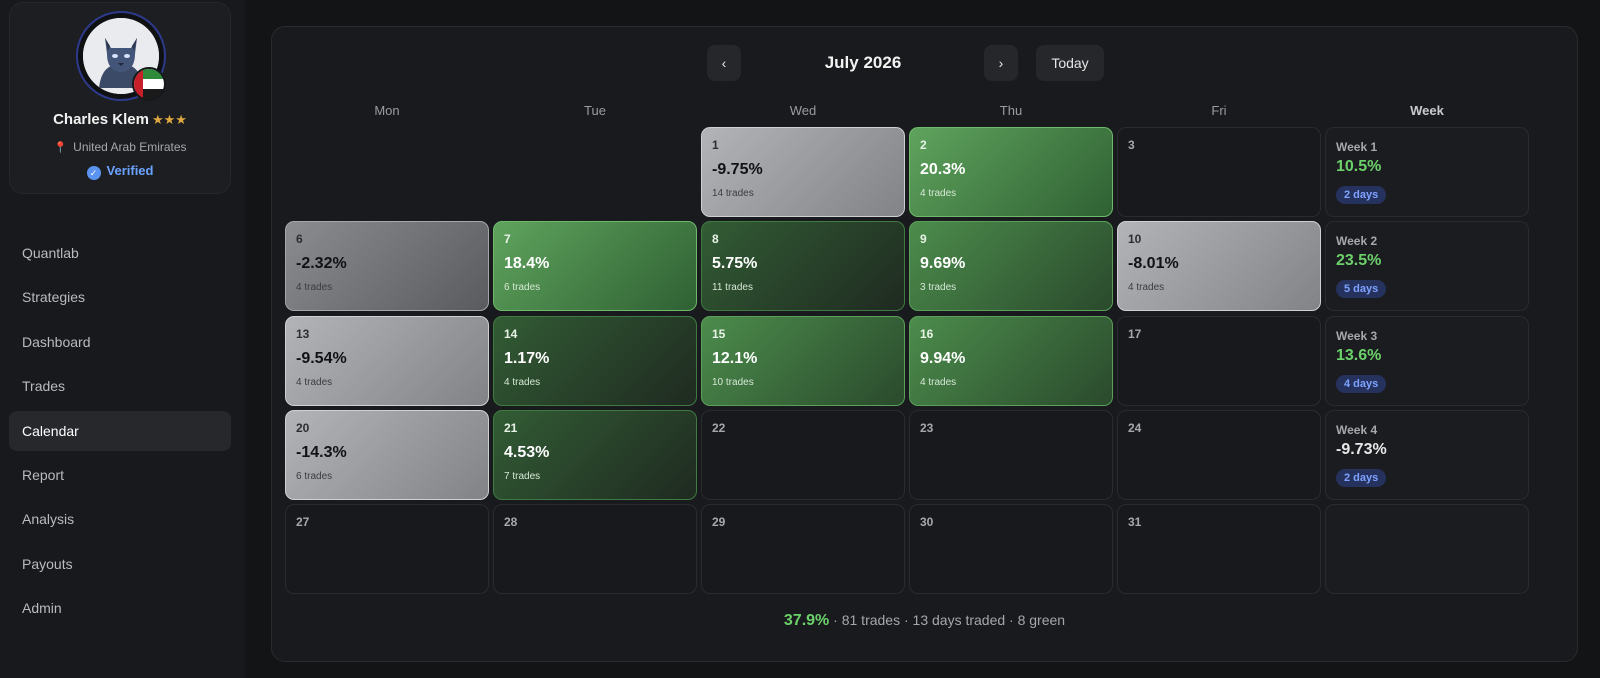 This screenshot has width=1600, height=678. What do you see at coordinates (1219, 361) in the screenshot?
I see `day-cell: 17` at bounding box center [1219, 361].